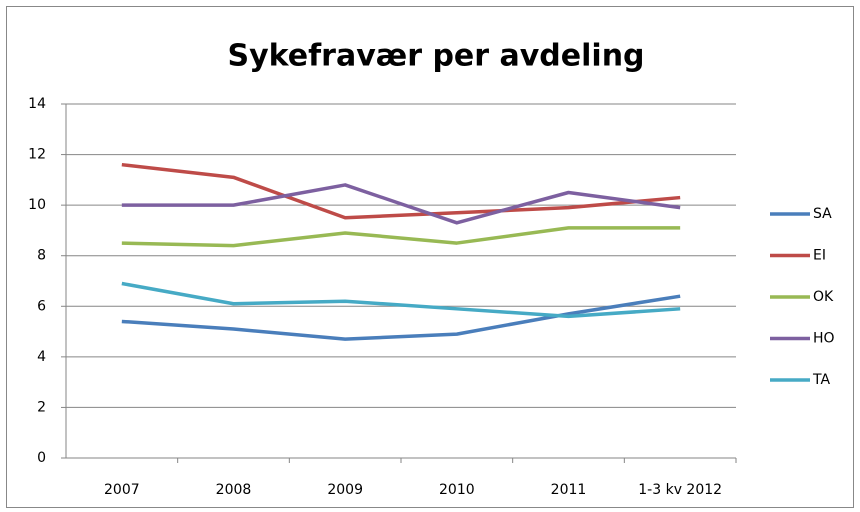  Describe the element at coordinates (234, 490) in the screenshot. I see `x-tick-label: 2008` at that location.